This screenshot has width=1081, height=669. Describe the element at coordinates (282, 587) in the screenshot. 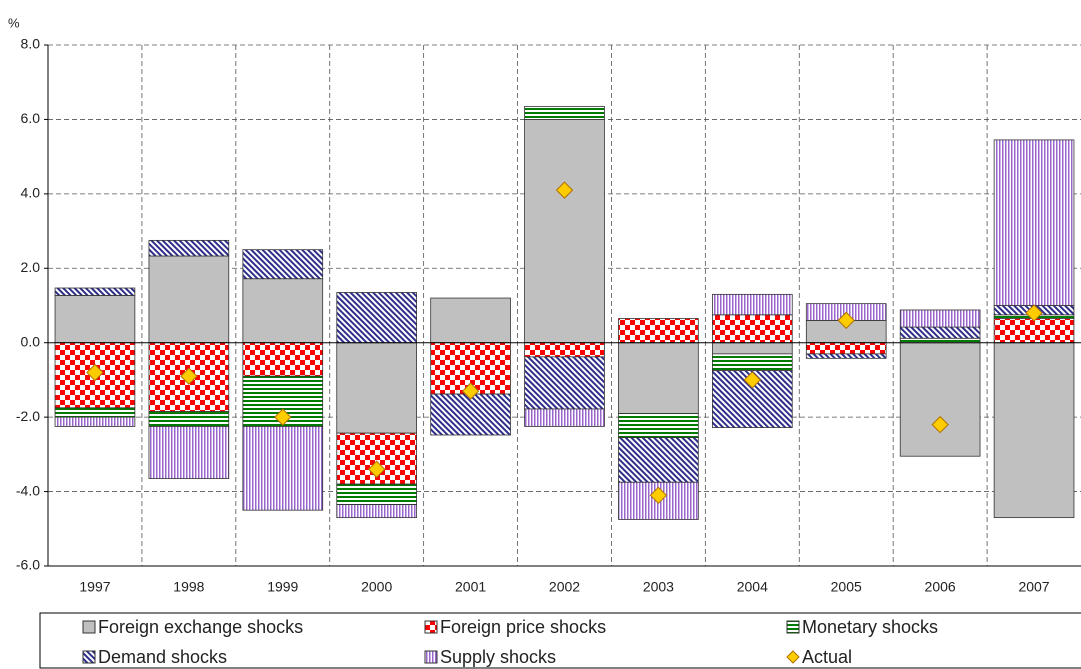

I see `x-tick-label: 1999` at that location.